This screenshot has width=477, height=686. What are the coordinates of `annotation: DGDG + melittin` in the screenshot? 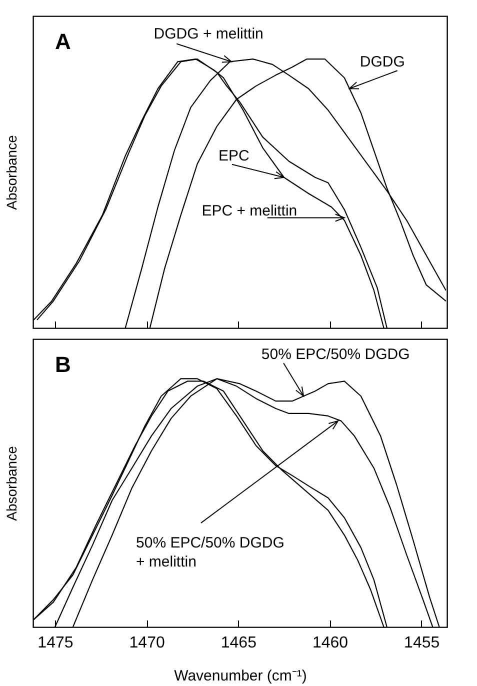 It's located at (209, 34).